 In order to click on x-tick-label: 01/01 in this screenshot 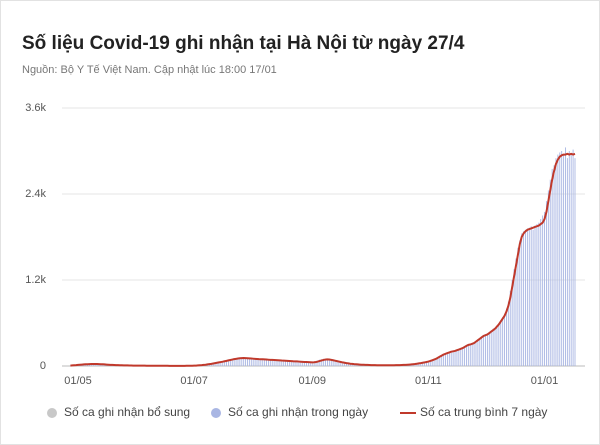, I will do `click(545, 381)`.